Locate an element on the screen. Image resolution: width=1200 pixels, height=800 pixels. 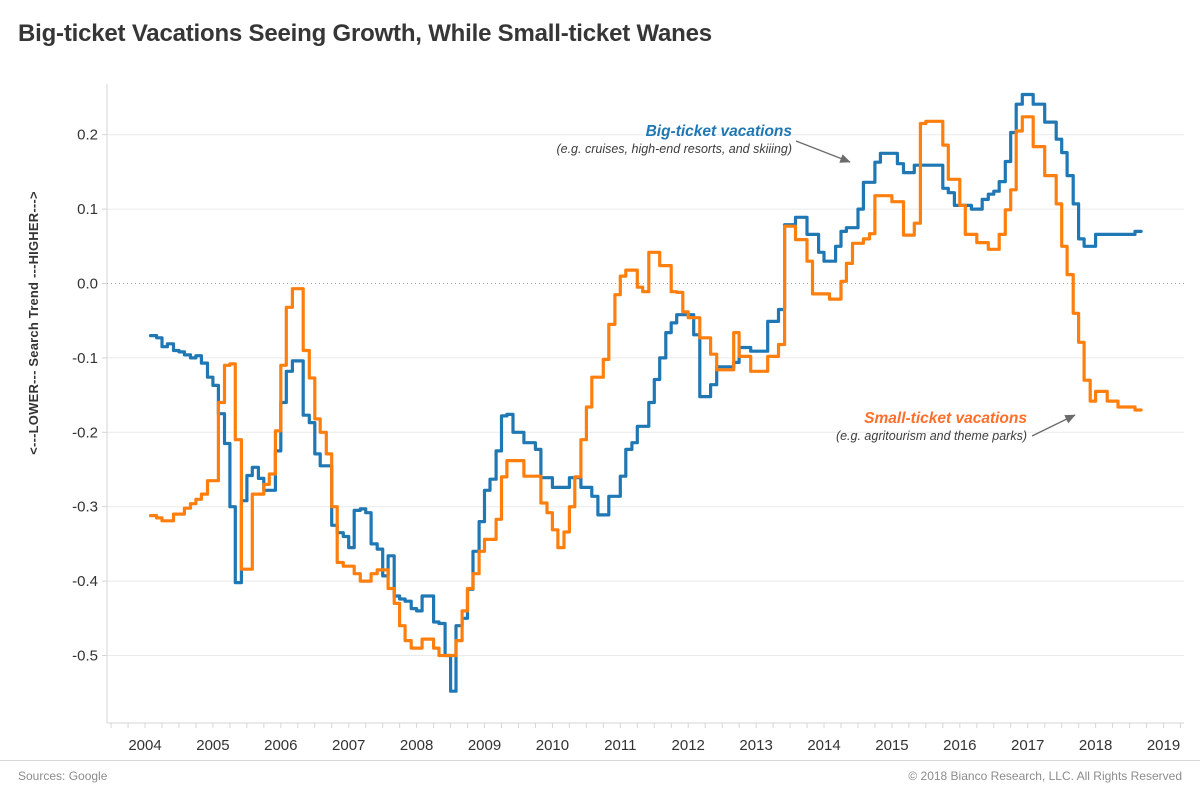
x-tick-label: 2009 is located at coordinates (484, 745).